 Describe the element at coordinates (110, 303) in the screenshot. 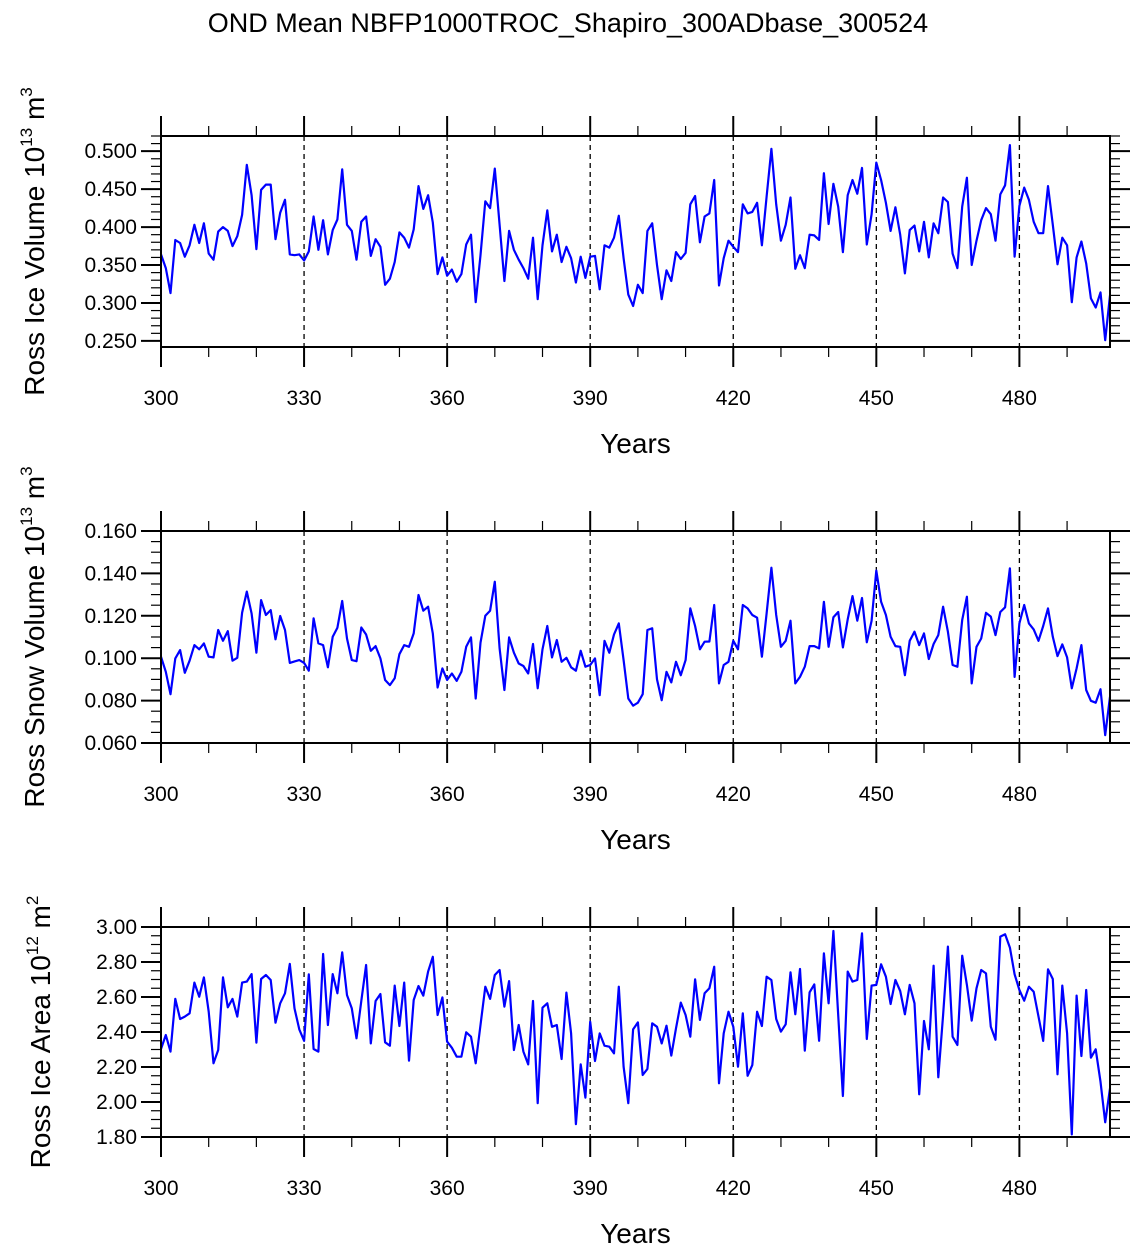

I see `y-tick-label: 0.300` at that location.